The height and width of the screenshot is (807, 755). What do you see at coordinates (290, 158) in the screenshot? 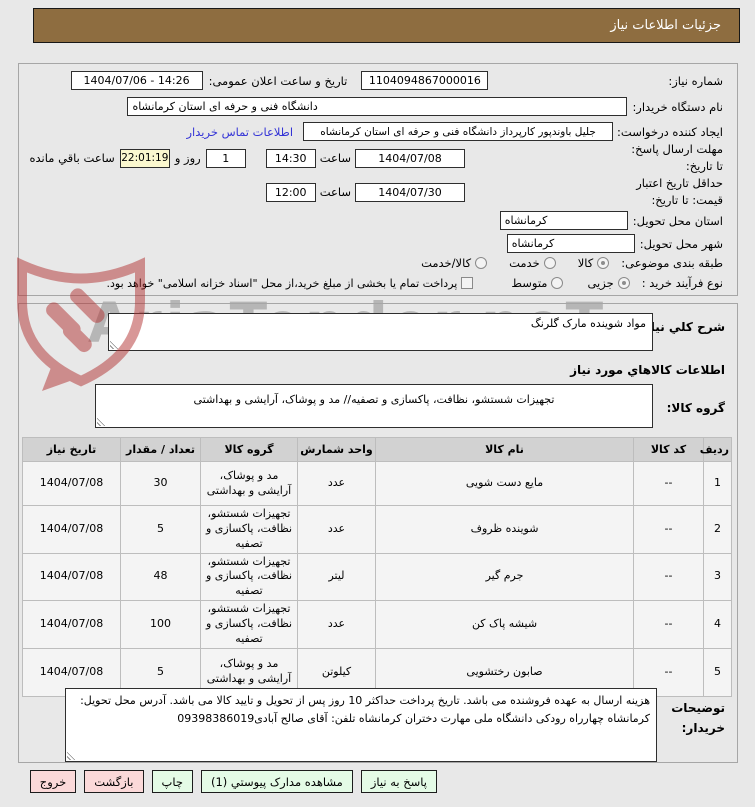
I see `deadline-time-field: 14:30` at bounding box center [290, 158].